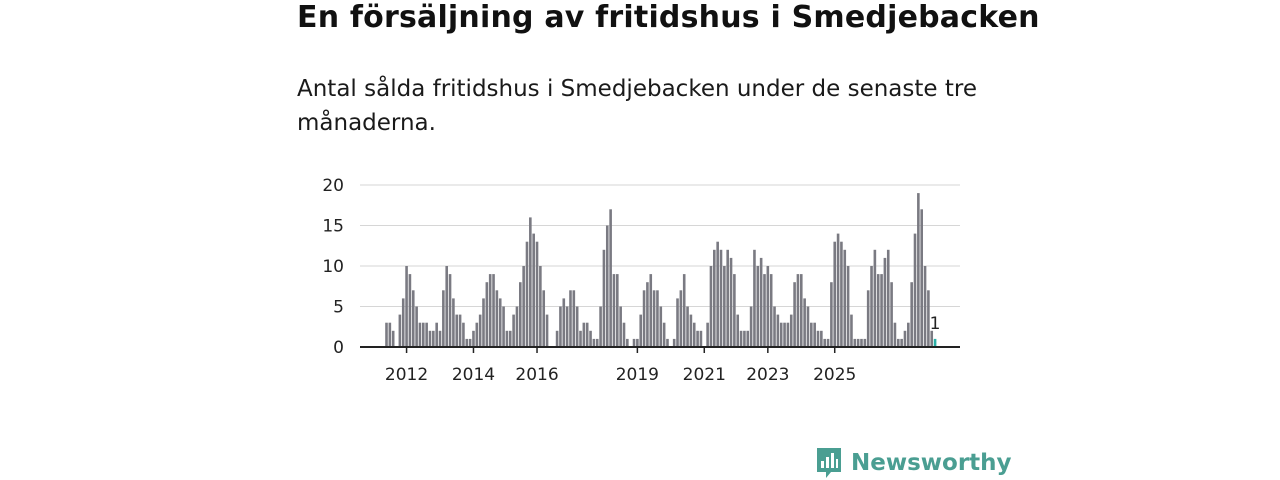 The image size is (1280, 480). What do you see at coordinates (473, 375) in the screenshot?
I see `x-tick-label: 2014` at bounding box center [473, 375].